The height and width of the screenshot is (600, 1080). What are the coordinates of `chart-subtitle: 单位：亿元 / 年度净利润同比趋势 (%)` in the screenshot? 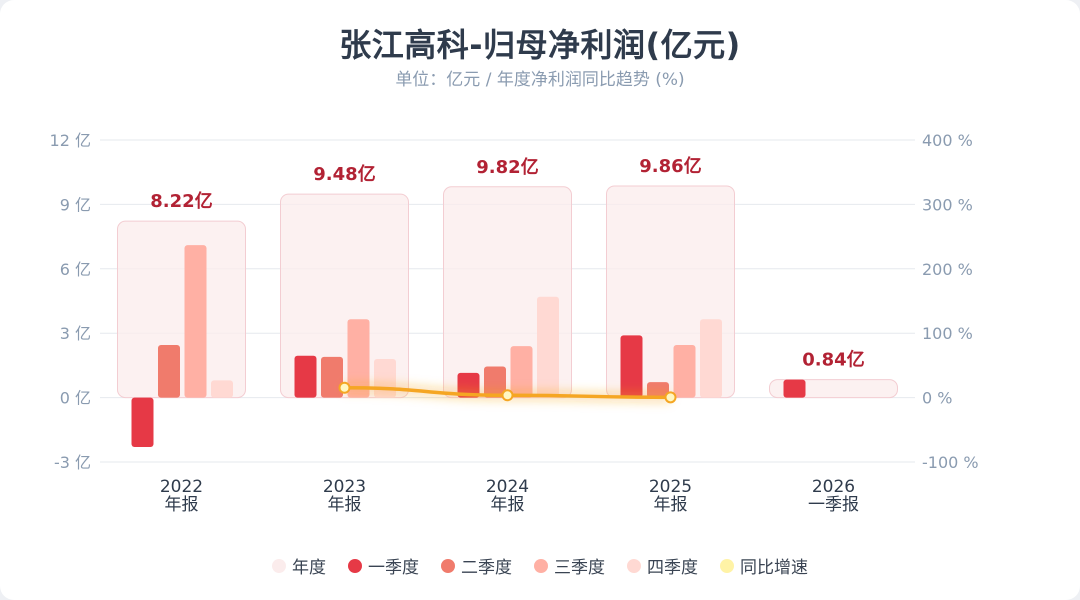 It's located at (540, 80).